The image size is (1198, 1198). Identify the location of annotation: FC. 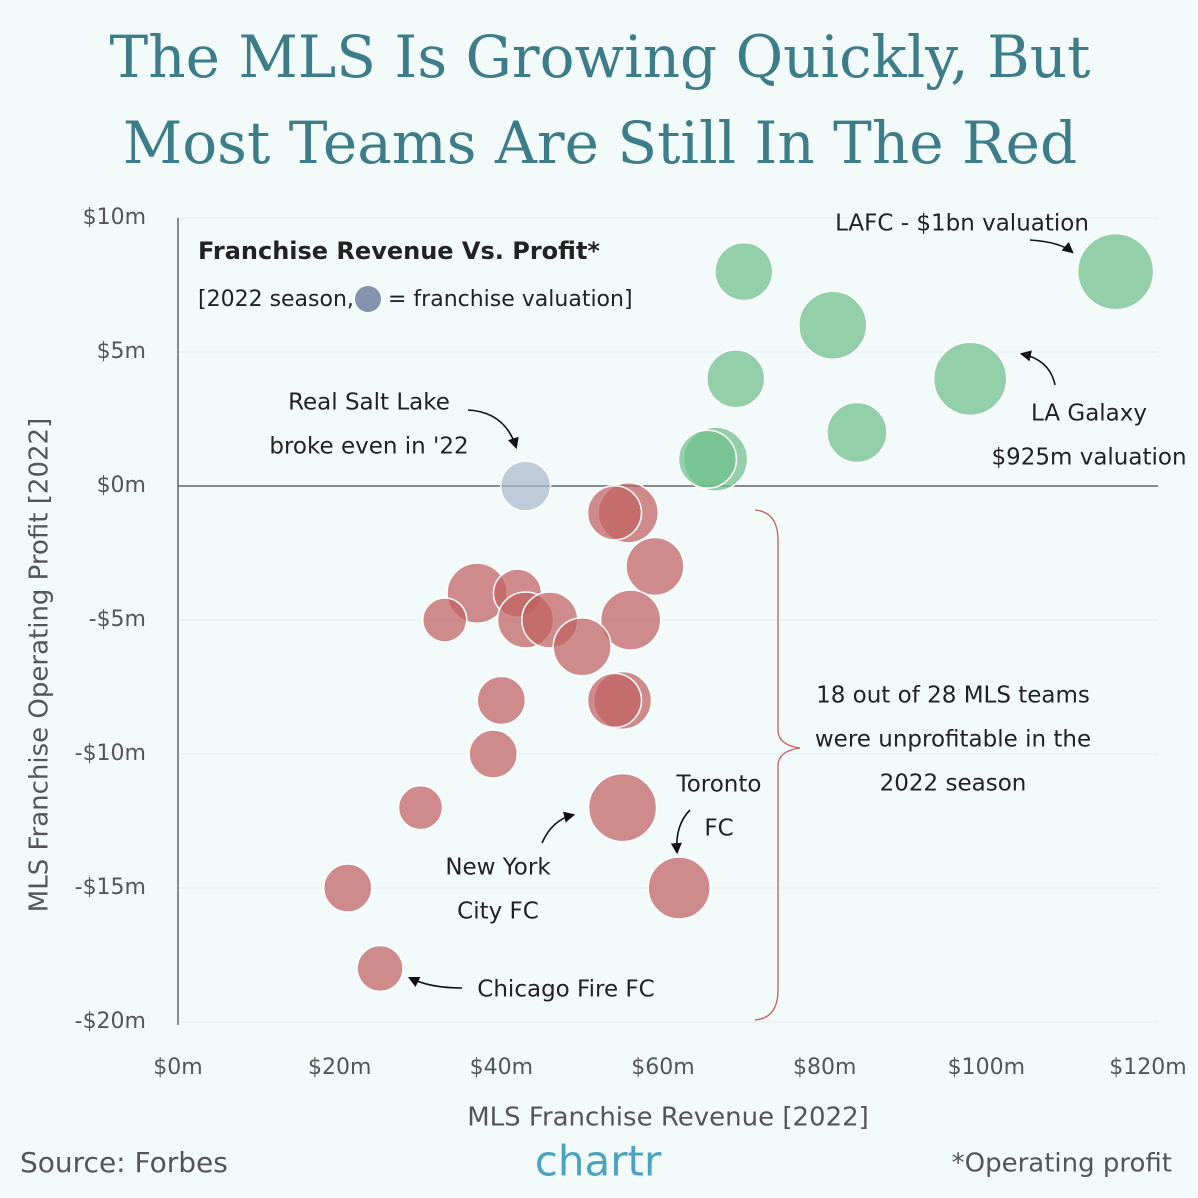
(718, 829).